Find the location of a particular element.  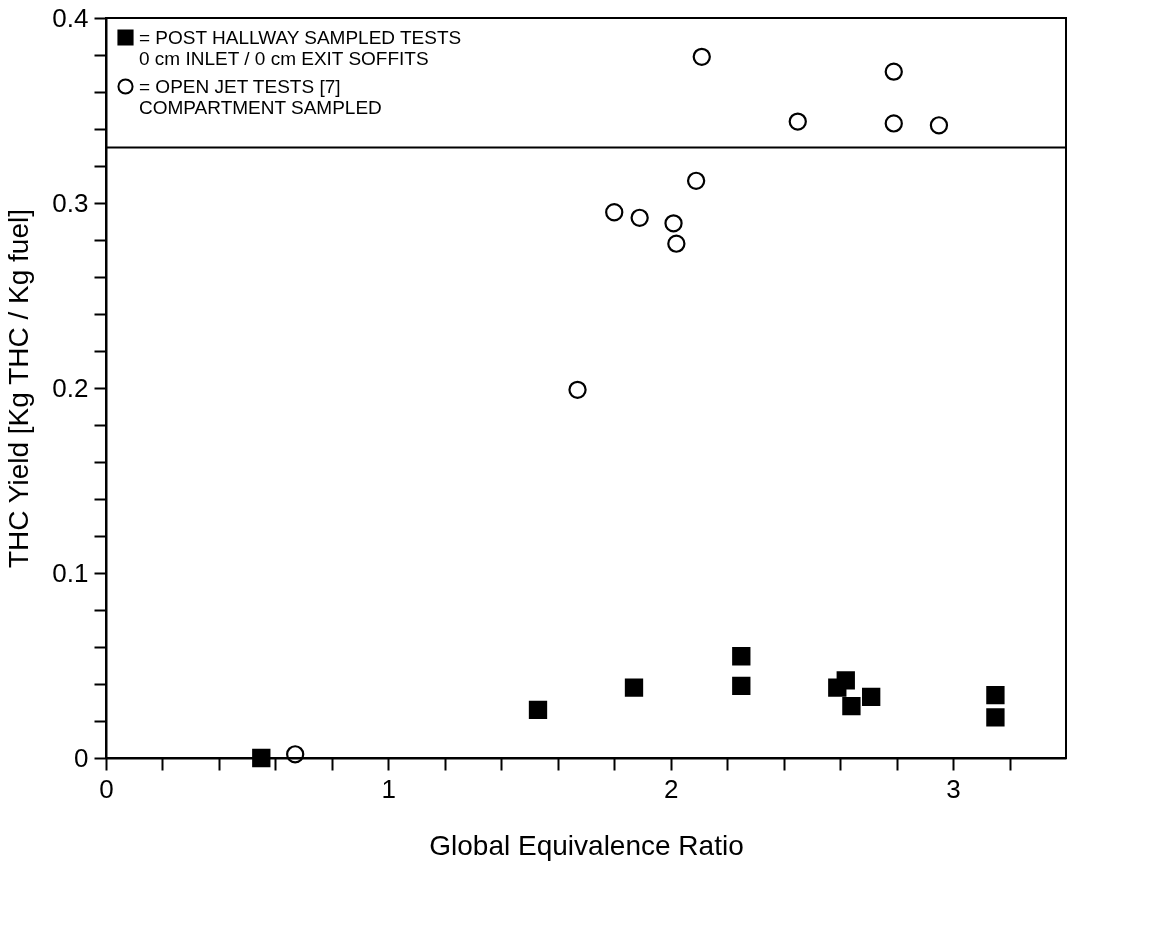

y-tick-label: 0.1 is located at coordinates (70, 572).